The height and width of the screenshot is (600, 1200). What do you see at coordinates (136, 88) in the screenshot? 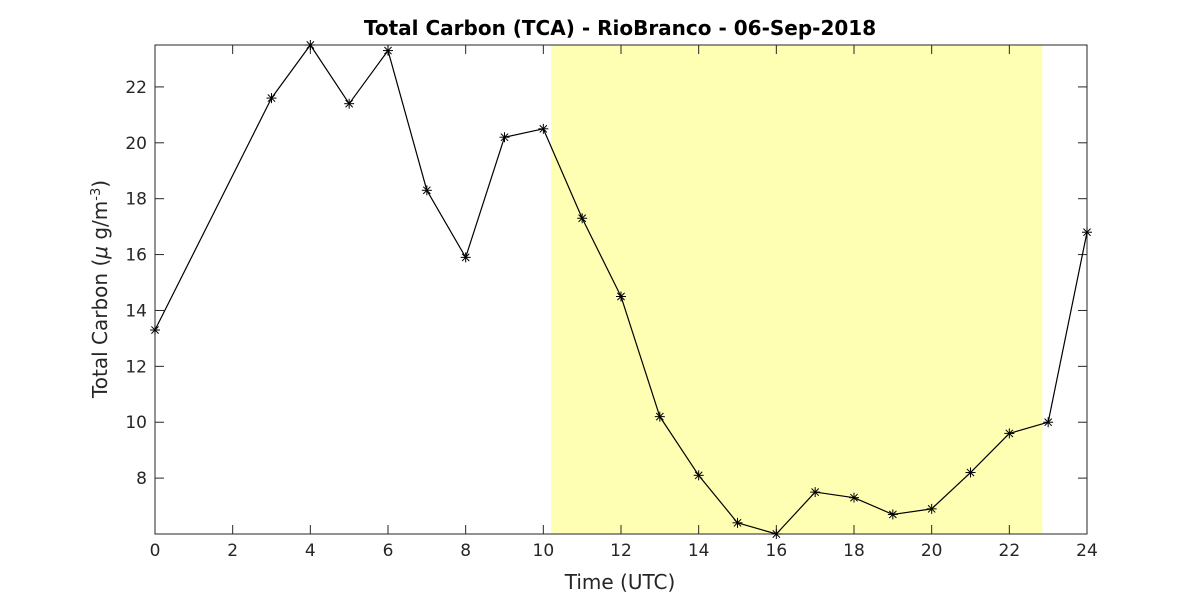
I see `y-tick-label: 22` at bounding box center [136, 88].